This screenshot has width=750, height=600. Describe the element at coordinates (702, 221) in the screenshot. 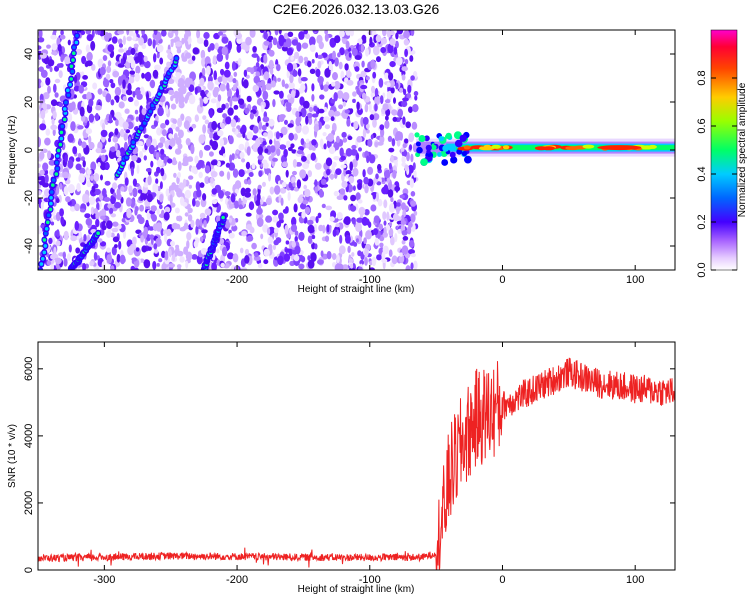

I see `colorbar-tick-label: 0.2` at that location.